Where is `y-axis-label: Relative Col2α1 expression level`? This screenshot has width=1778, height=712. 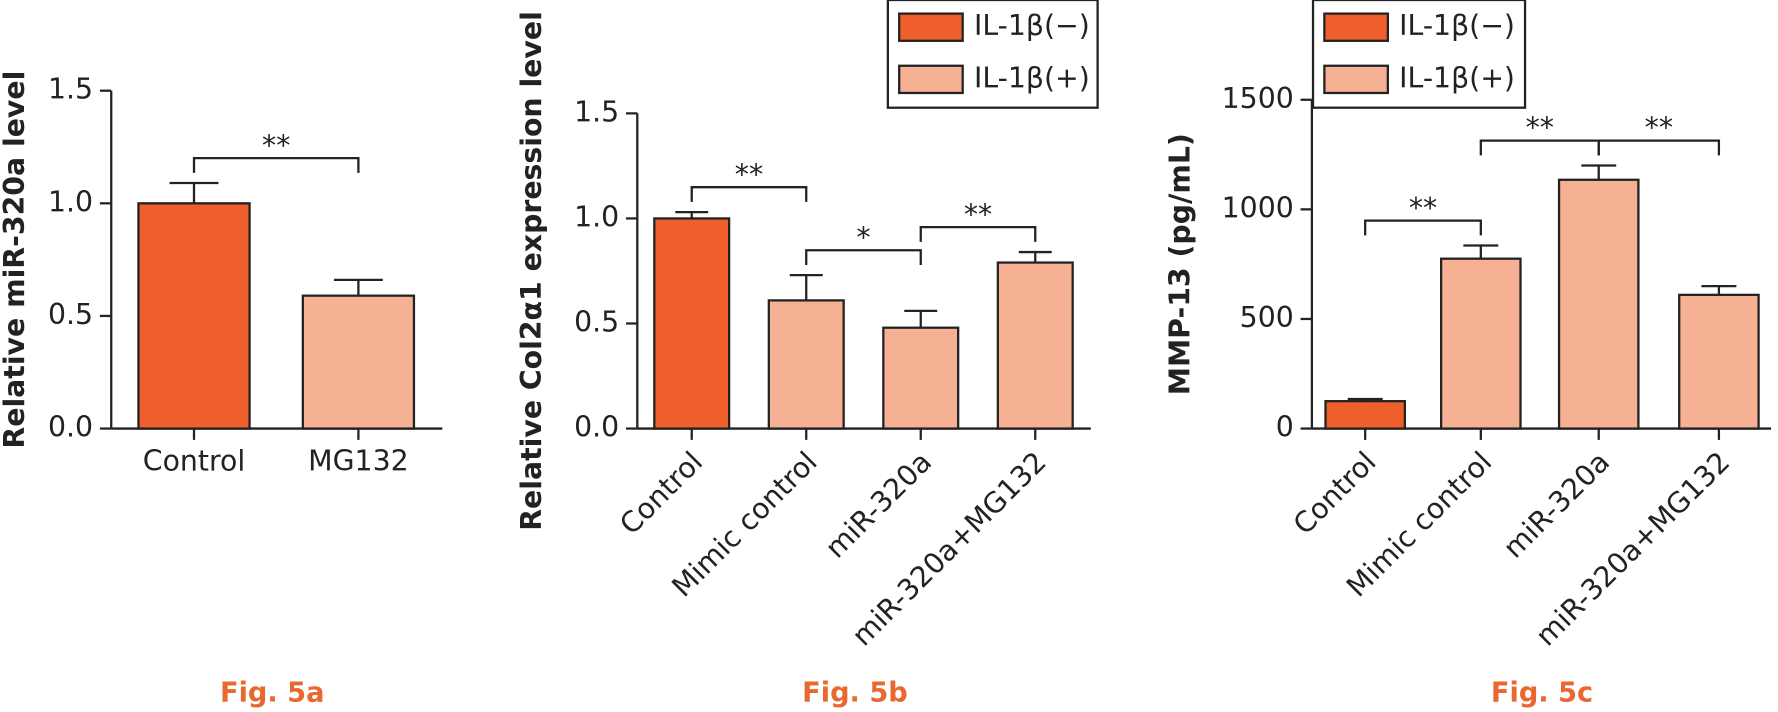 y-axis-label: Relative Col2α1 expression level is located at coordinates (531, 271).